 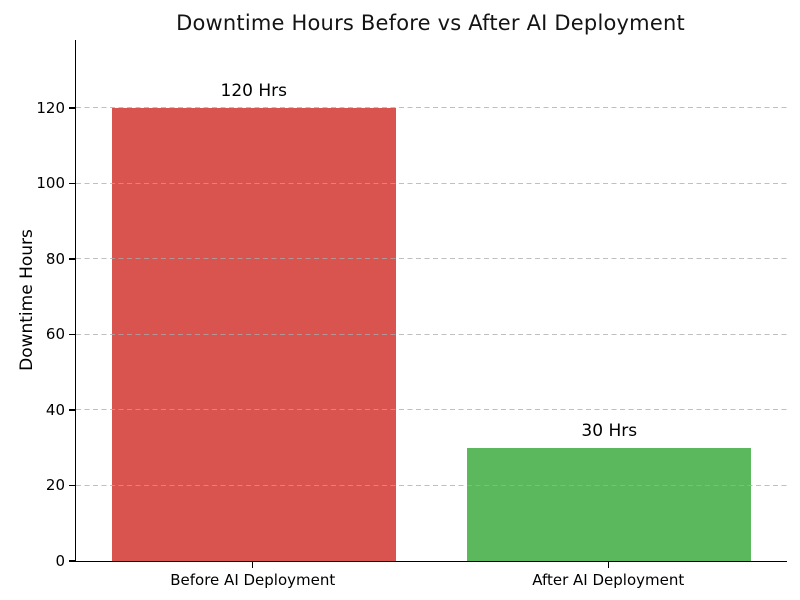 I want to click on x-tick-mark-after-ai-deployment, so click(x=608, y=565).